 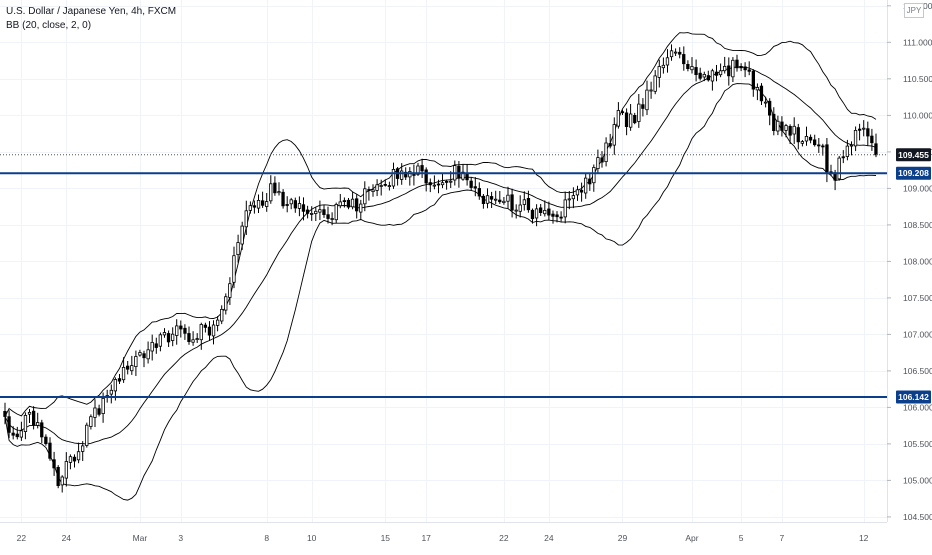 I want to click on x-tick-label: 24, so click(x=67, y=538).